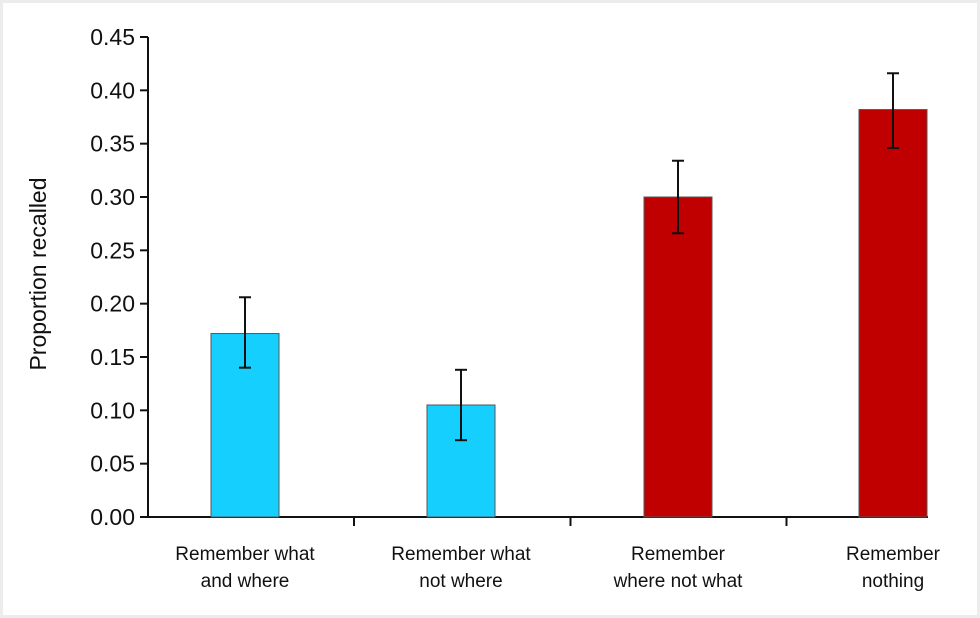 This screenshot has height=618, width=980. Describe the element at coordinates (538, 521) in the screenshot. I see `x-axis` at that location.